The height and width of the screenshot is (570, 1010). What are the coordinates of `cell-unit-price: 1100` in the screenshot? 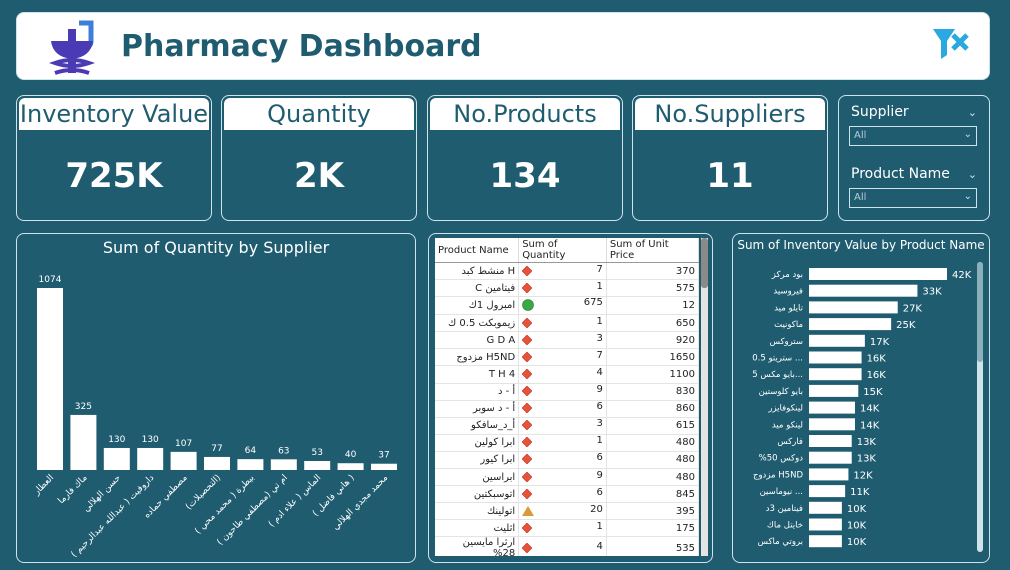 It's located at (652, 374).